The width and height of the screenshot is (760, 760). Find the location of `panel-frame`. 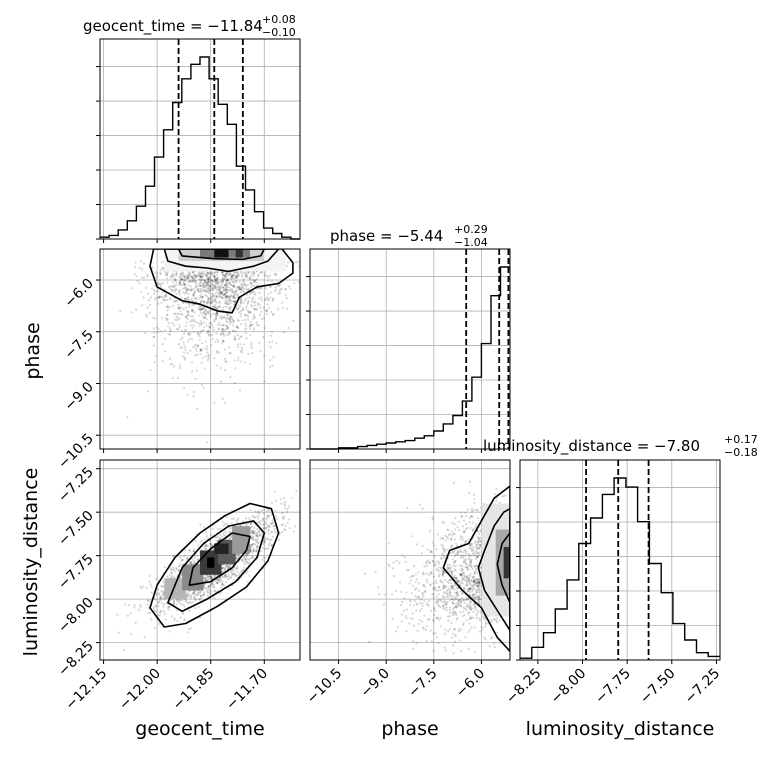

panel-frame is located at coordinates (200, 349).